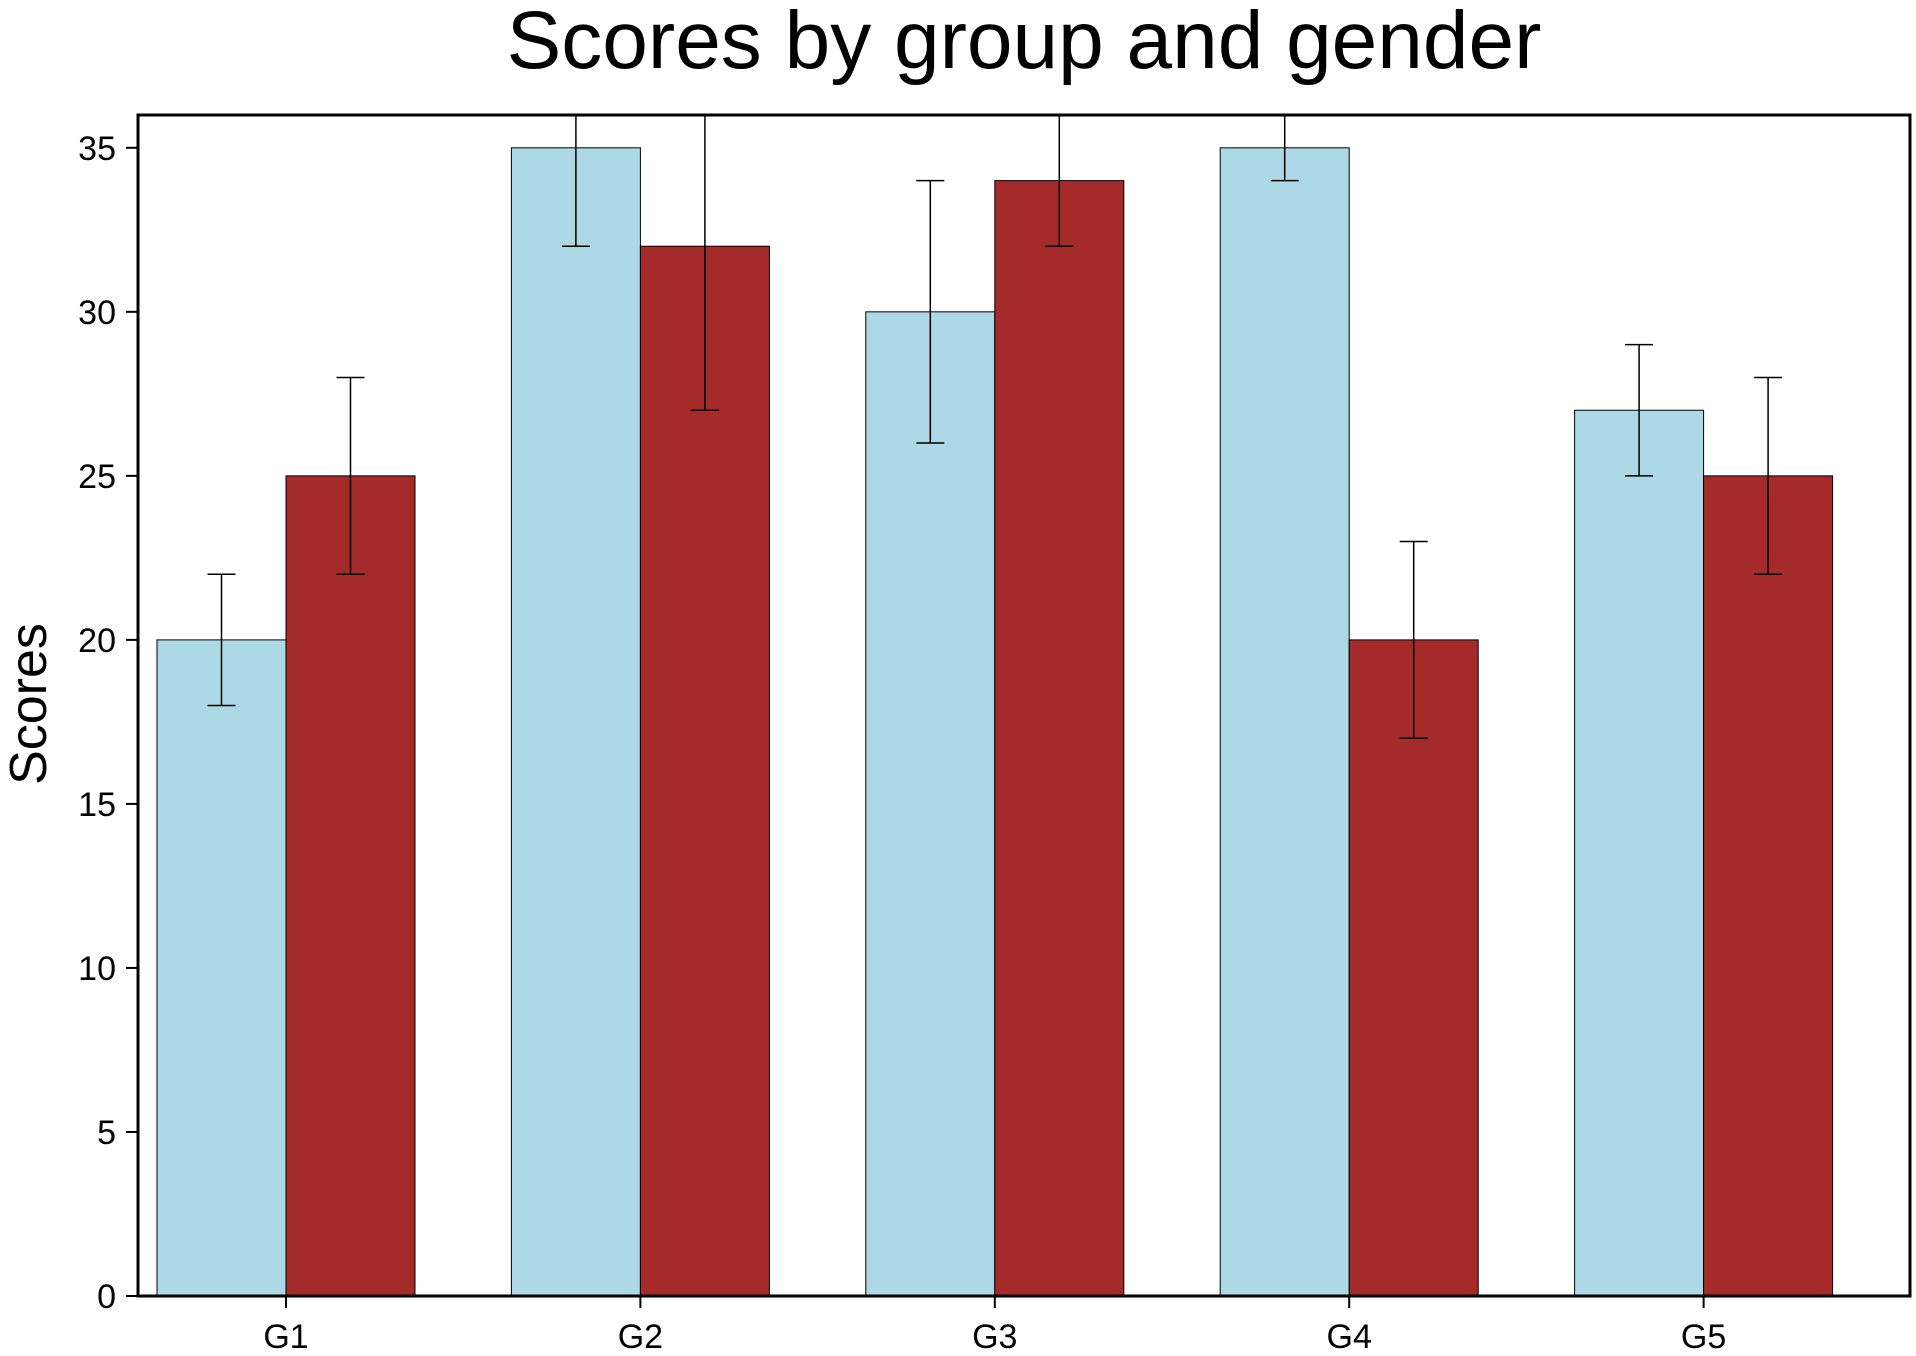 The width and height of the screenshot is (1916, 1356). I want to click on y-tick-label: 5, so click(106, 1133).